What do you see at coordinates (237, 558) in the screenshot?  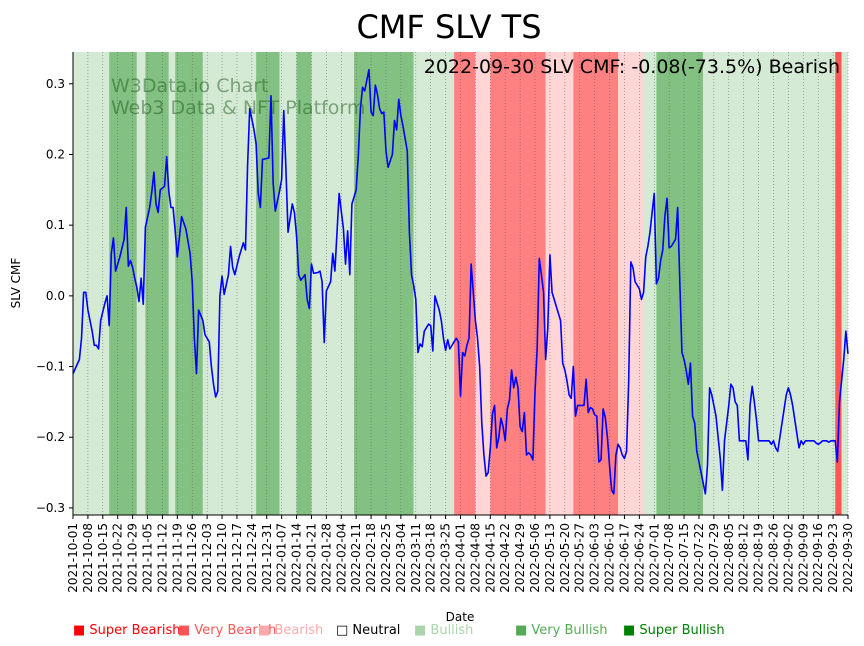 I see `x-tick-label: 2021-12-17` at bounding box center [237, 558].